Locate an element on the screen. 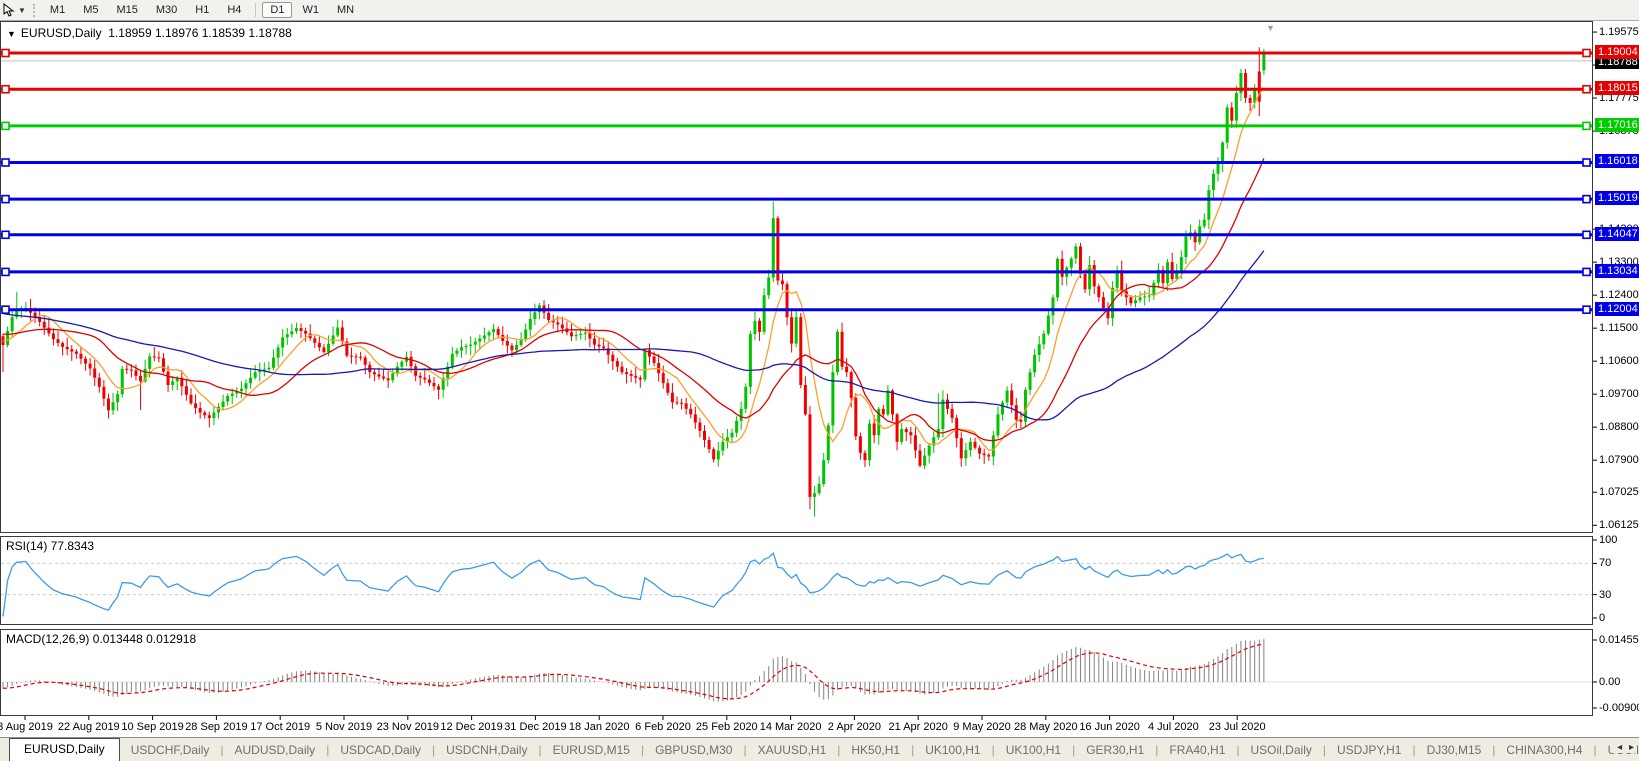  chart-tab-usdchf-daily: USDCHF,Daily is located at coordinates (170, 749).